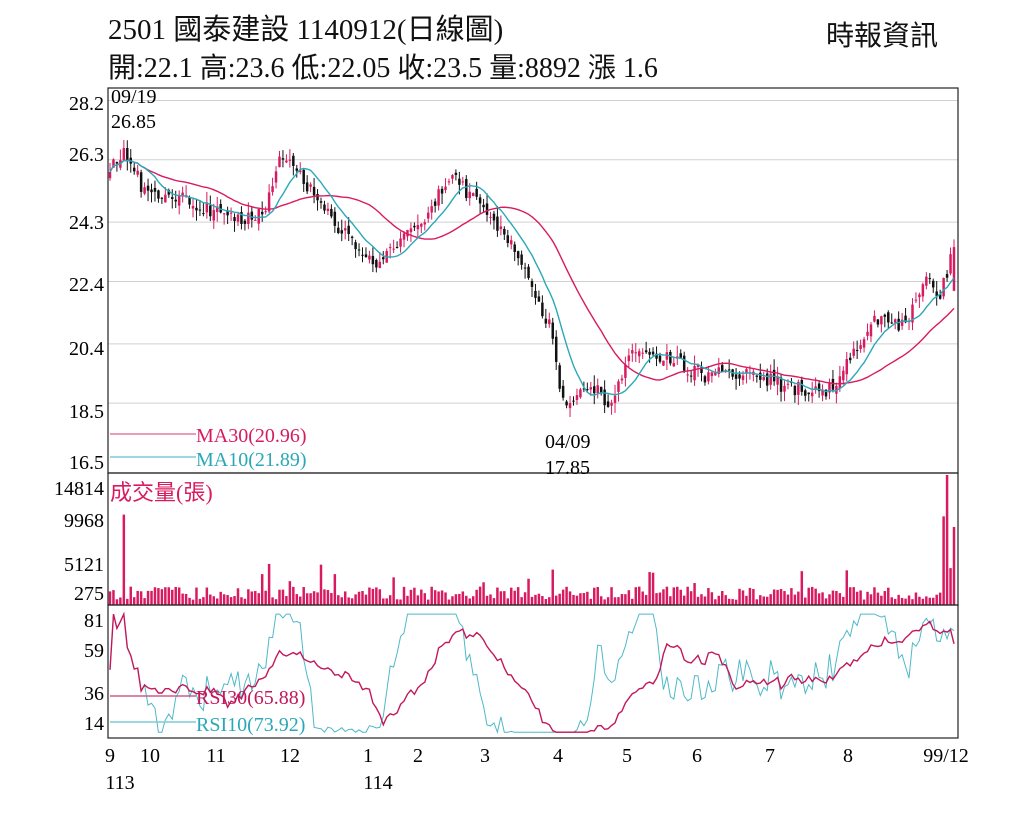 The image size is (1024, 819). What do you see at coordinates (94, 694) in the screenshot?
I see `rsi-ytick: 36` at bounding box center [94, 694].